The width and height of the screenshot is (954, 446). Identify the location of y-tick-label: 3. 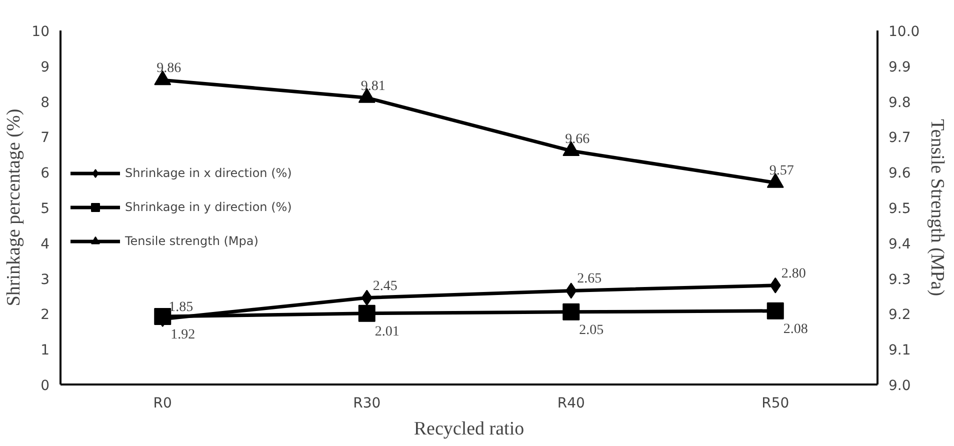
(45, 280).